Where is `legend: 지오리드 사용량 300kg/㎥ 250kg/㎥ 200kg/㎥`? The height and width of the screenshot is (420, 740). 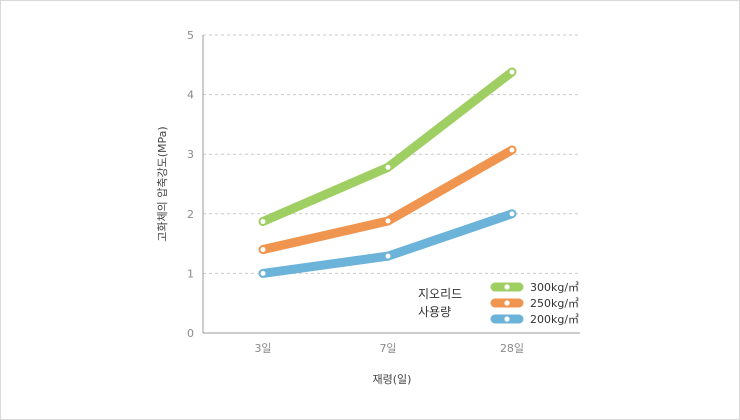
legend: 지오리드 사용량 300kg/㎥ 250kg/㎥ 200kg/㎥ is located at coordinates (498, 303).